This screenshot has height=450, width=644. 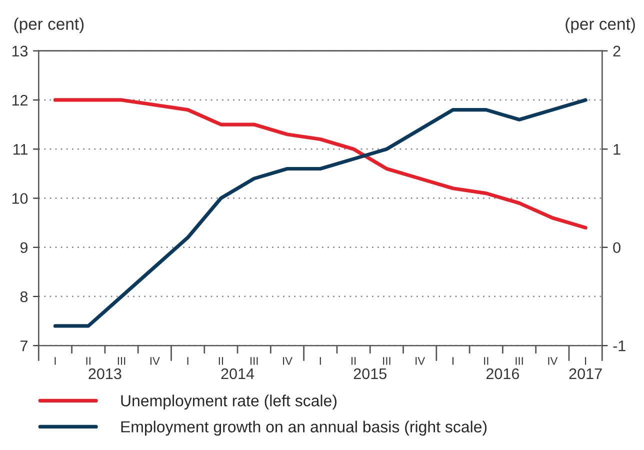 What do you see at coordinates (503, 374) in the screenshot?
I see `text: 2016` at bounding box center [503, 374].